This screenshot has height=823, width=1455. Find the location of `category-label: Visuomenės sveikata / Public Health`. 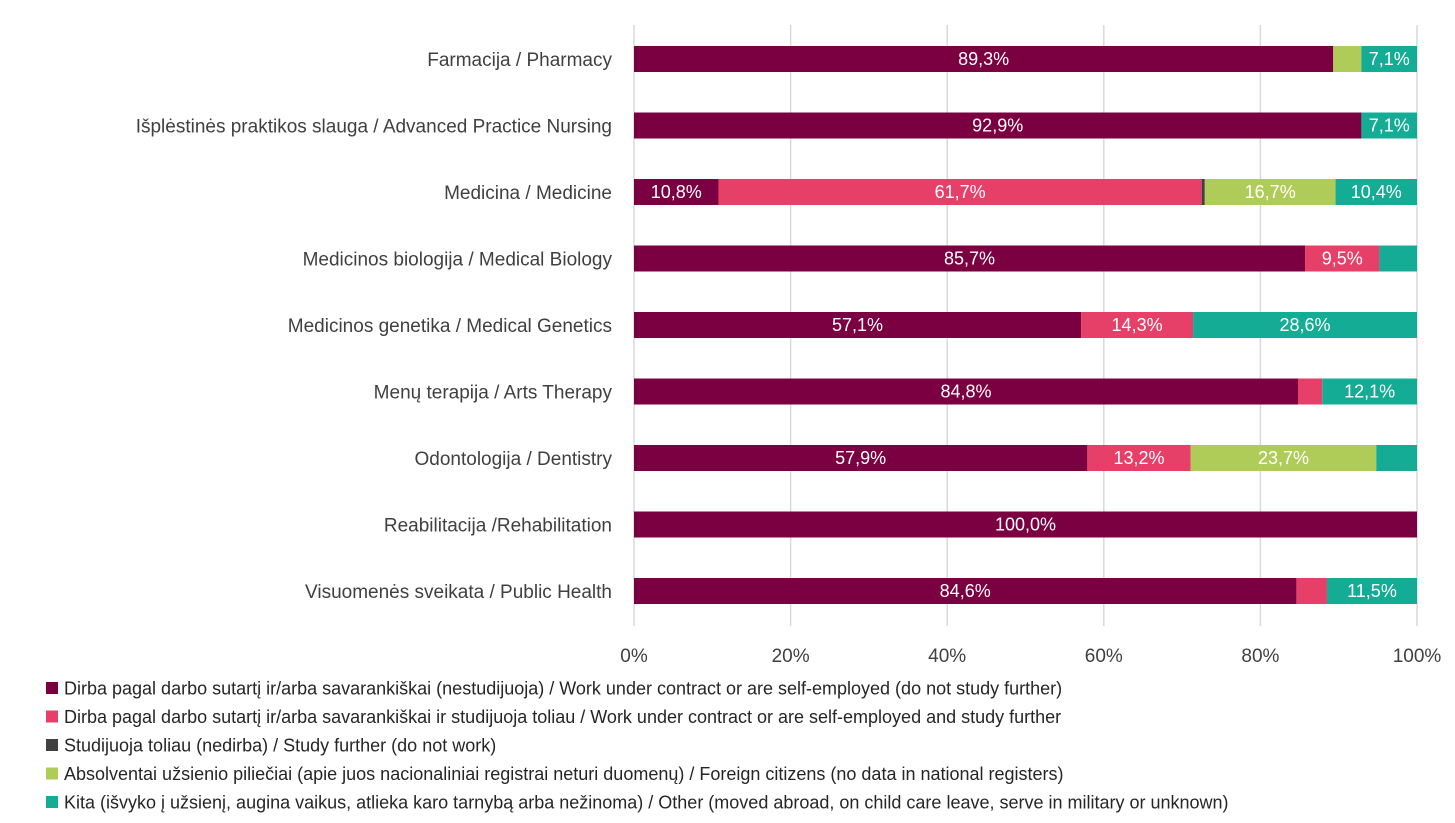

category-label: Visuomenės sveikata / Public Health is located at coordinates (458, 592).